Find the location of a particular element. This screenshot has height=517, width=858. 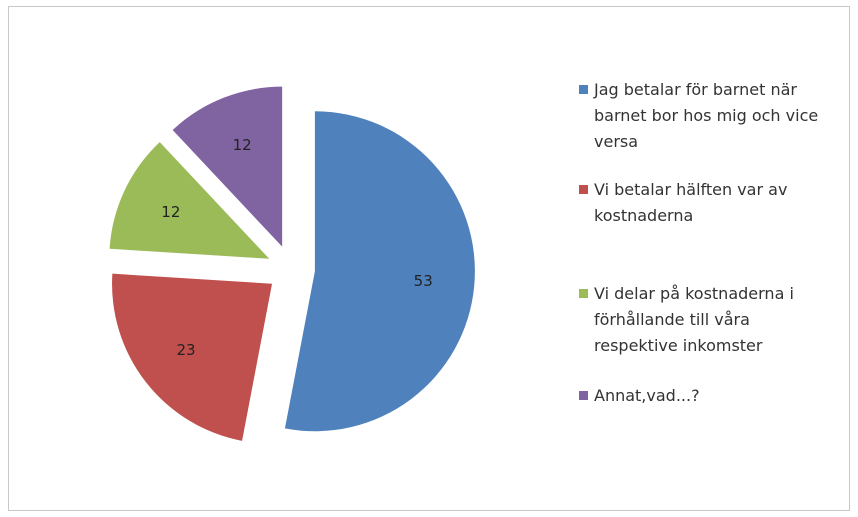

data-label: 53 is located at coordinates (423, 281).